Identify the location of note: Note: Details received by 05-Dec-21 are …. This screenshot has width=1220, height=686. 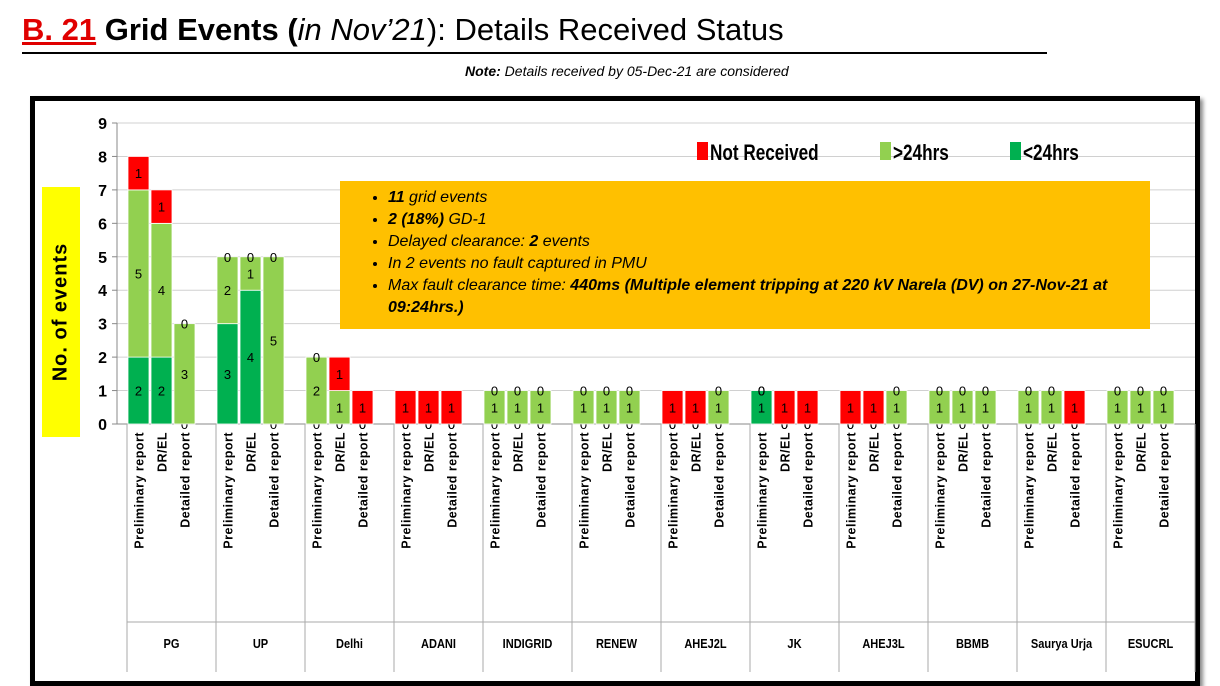
(627, 71).